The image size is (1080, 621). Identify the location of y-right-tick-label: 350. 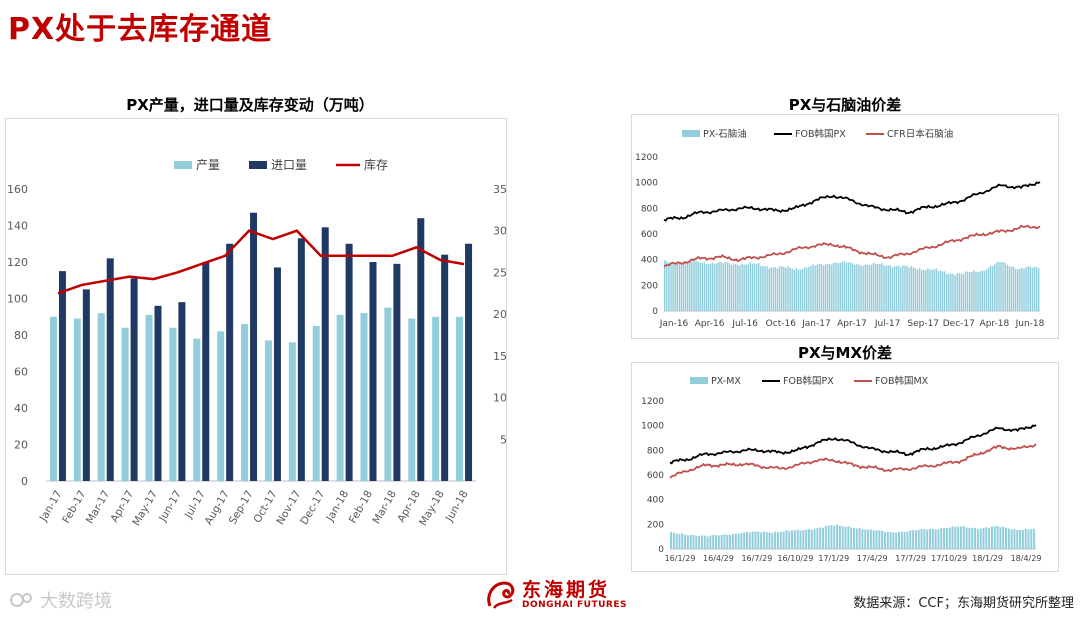
(499, 189).